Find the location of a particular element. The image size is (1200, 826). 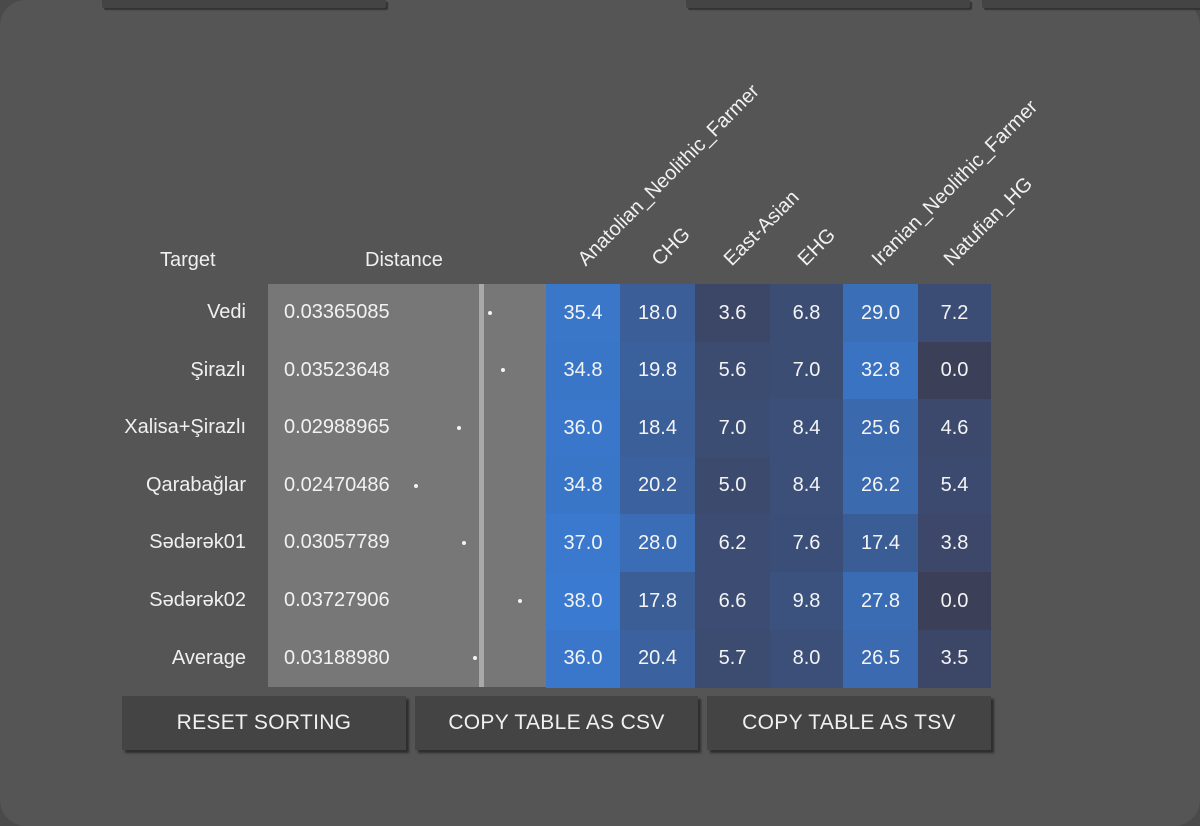

row-target-label: Şirazlı is located at coordinates (218, 369).